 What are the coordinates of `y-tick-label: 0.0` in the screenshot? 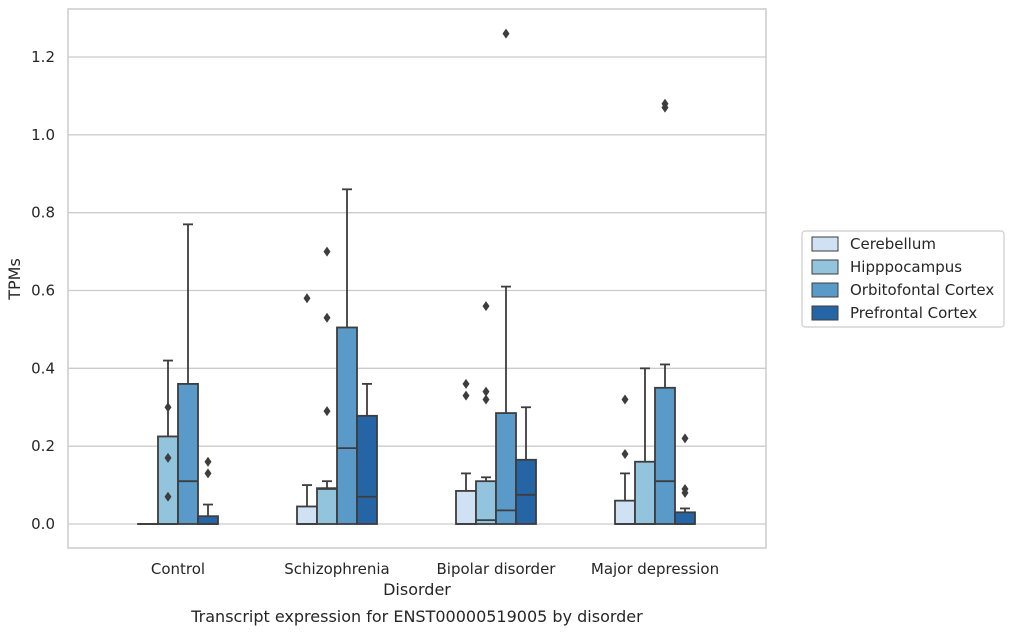 It's located at (43, 524).